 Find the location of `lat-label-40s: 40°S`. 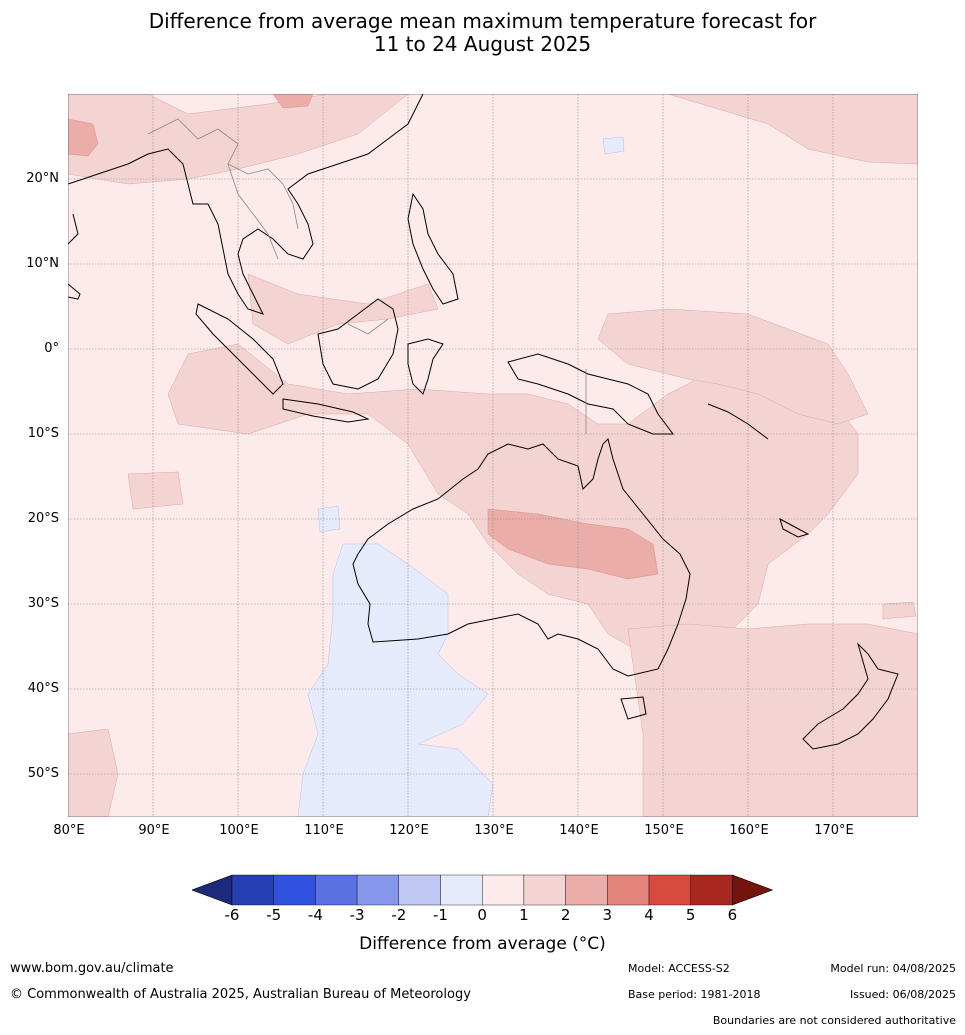

lat-label-40s: 40°S is located at coordinates (43, 688).